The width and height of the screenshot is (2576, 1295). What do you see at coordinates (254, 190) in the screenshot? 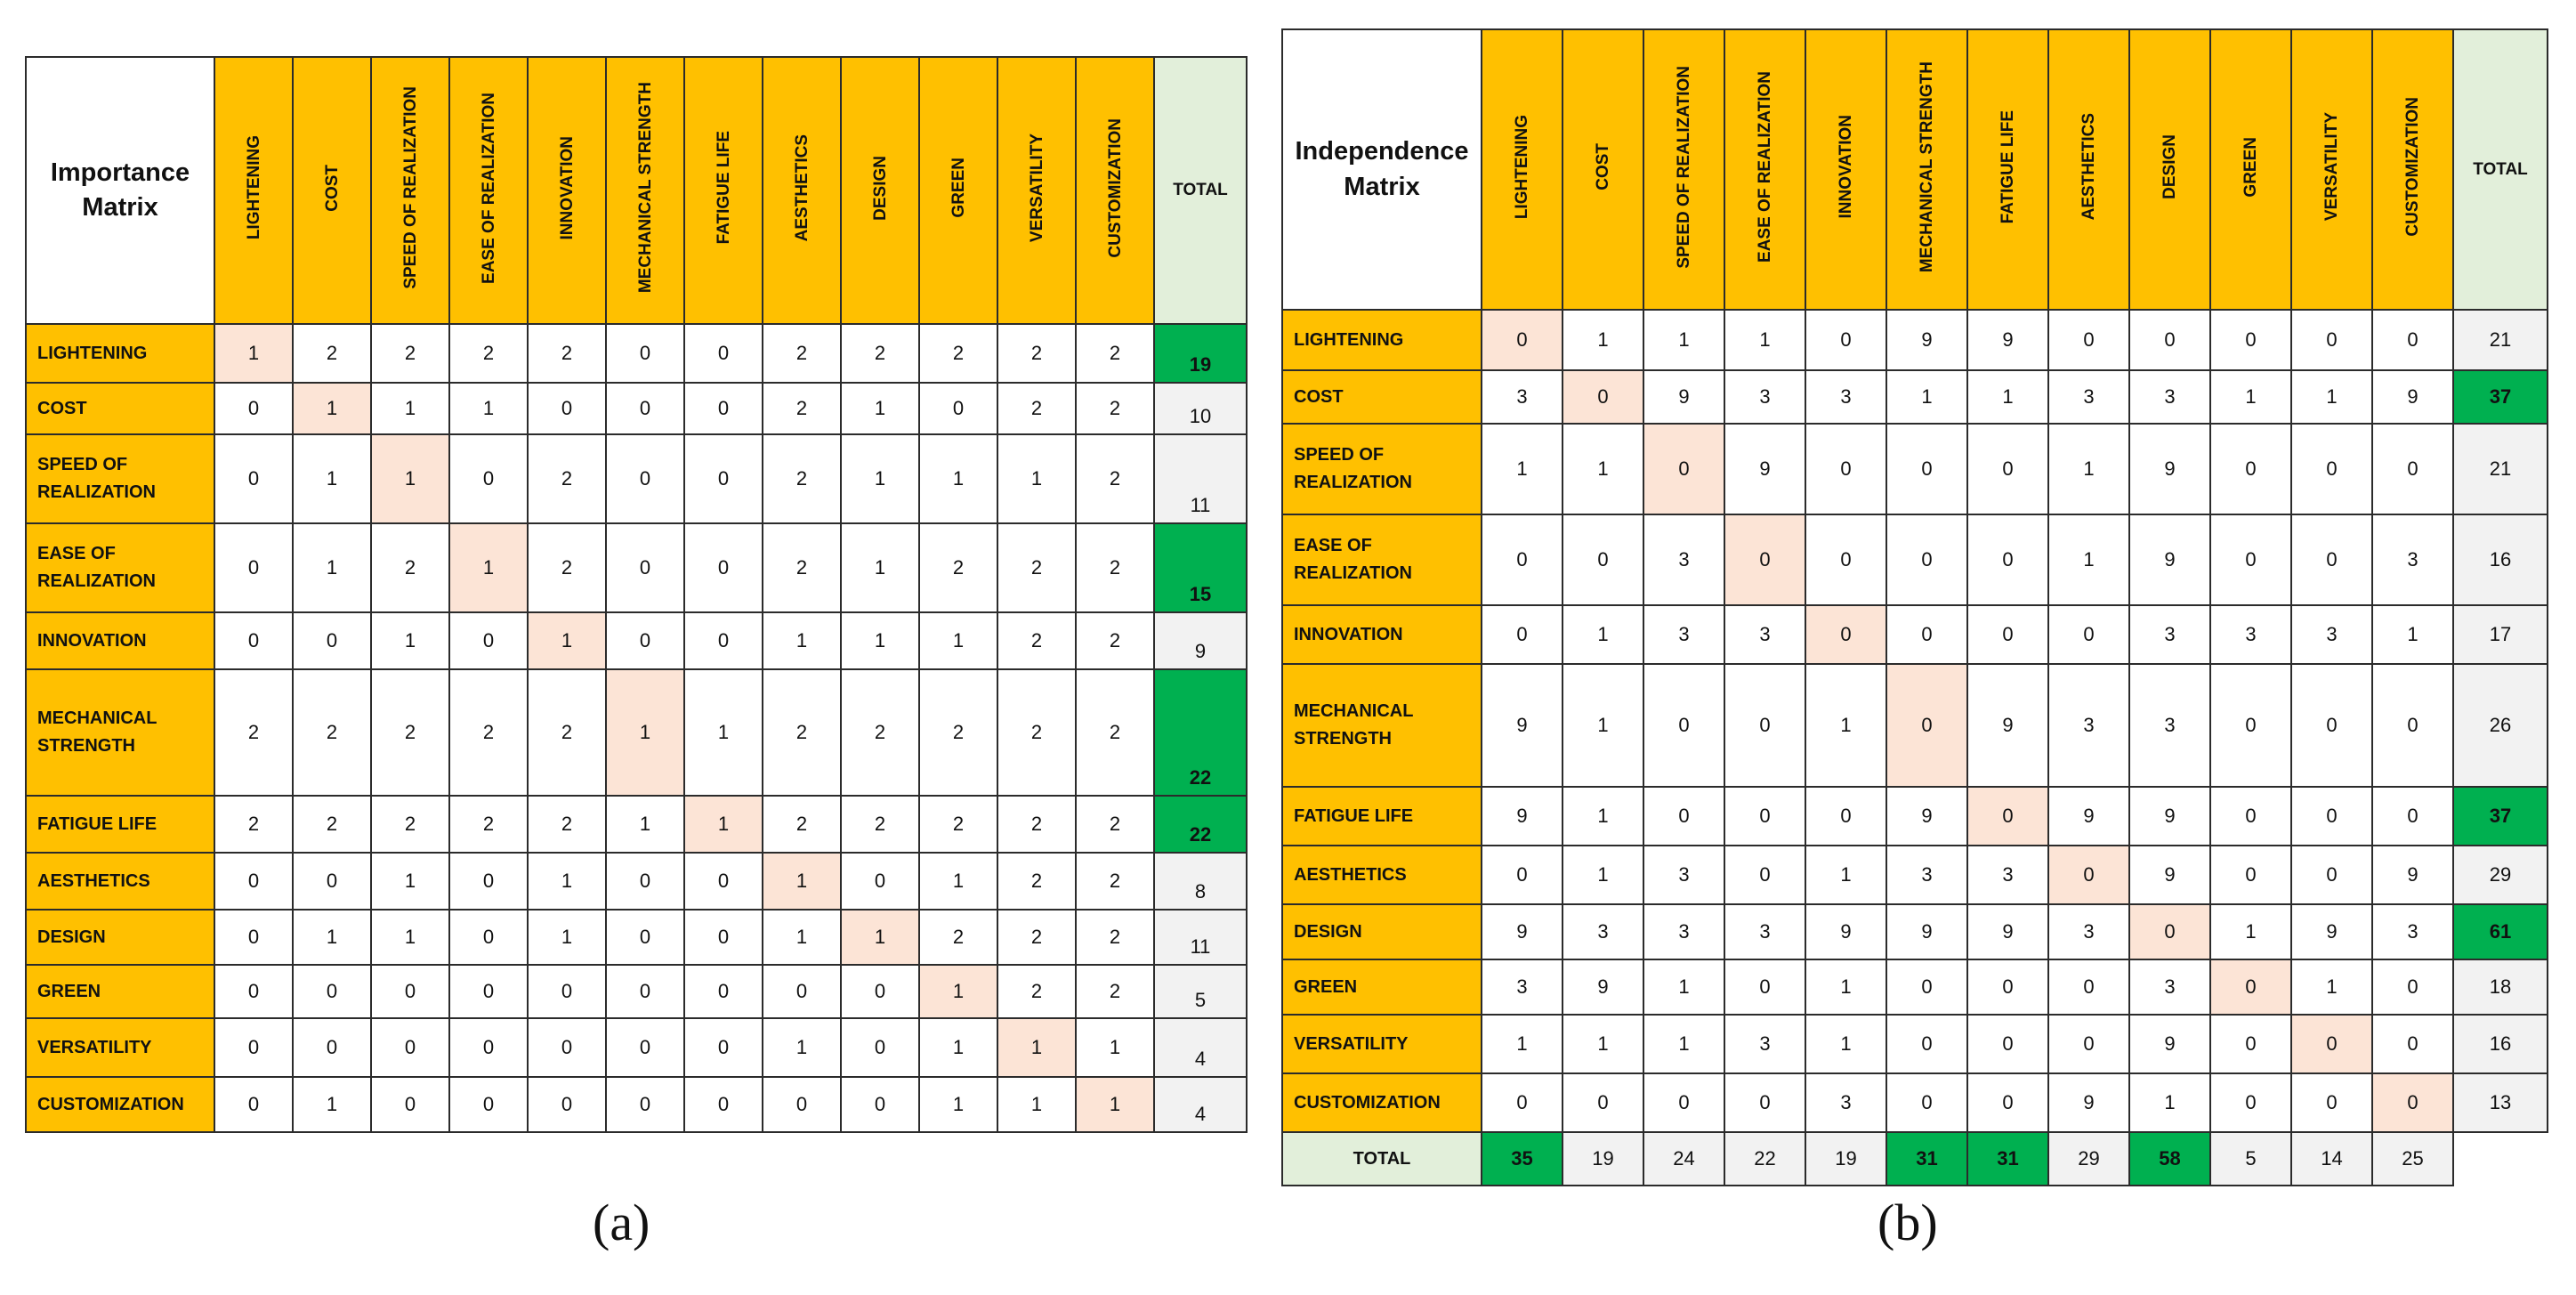
I see `importance-col-header-lightening: LIGHTENING` at bounding box center [254, 190].